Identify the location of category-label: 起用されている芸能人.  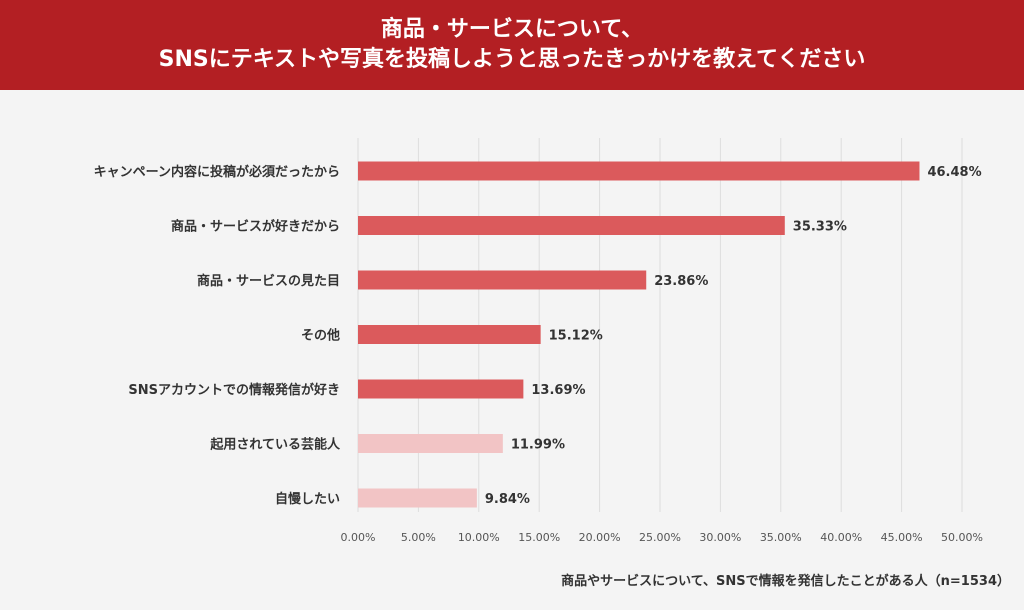
(275, 445).